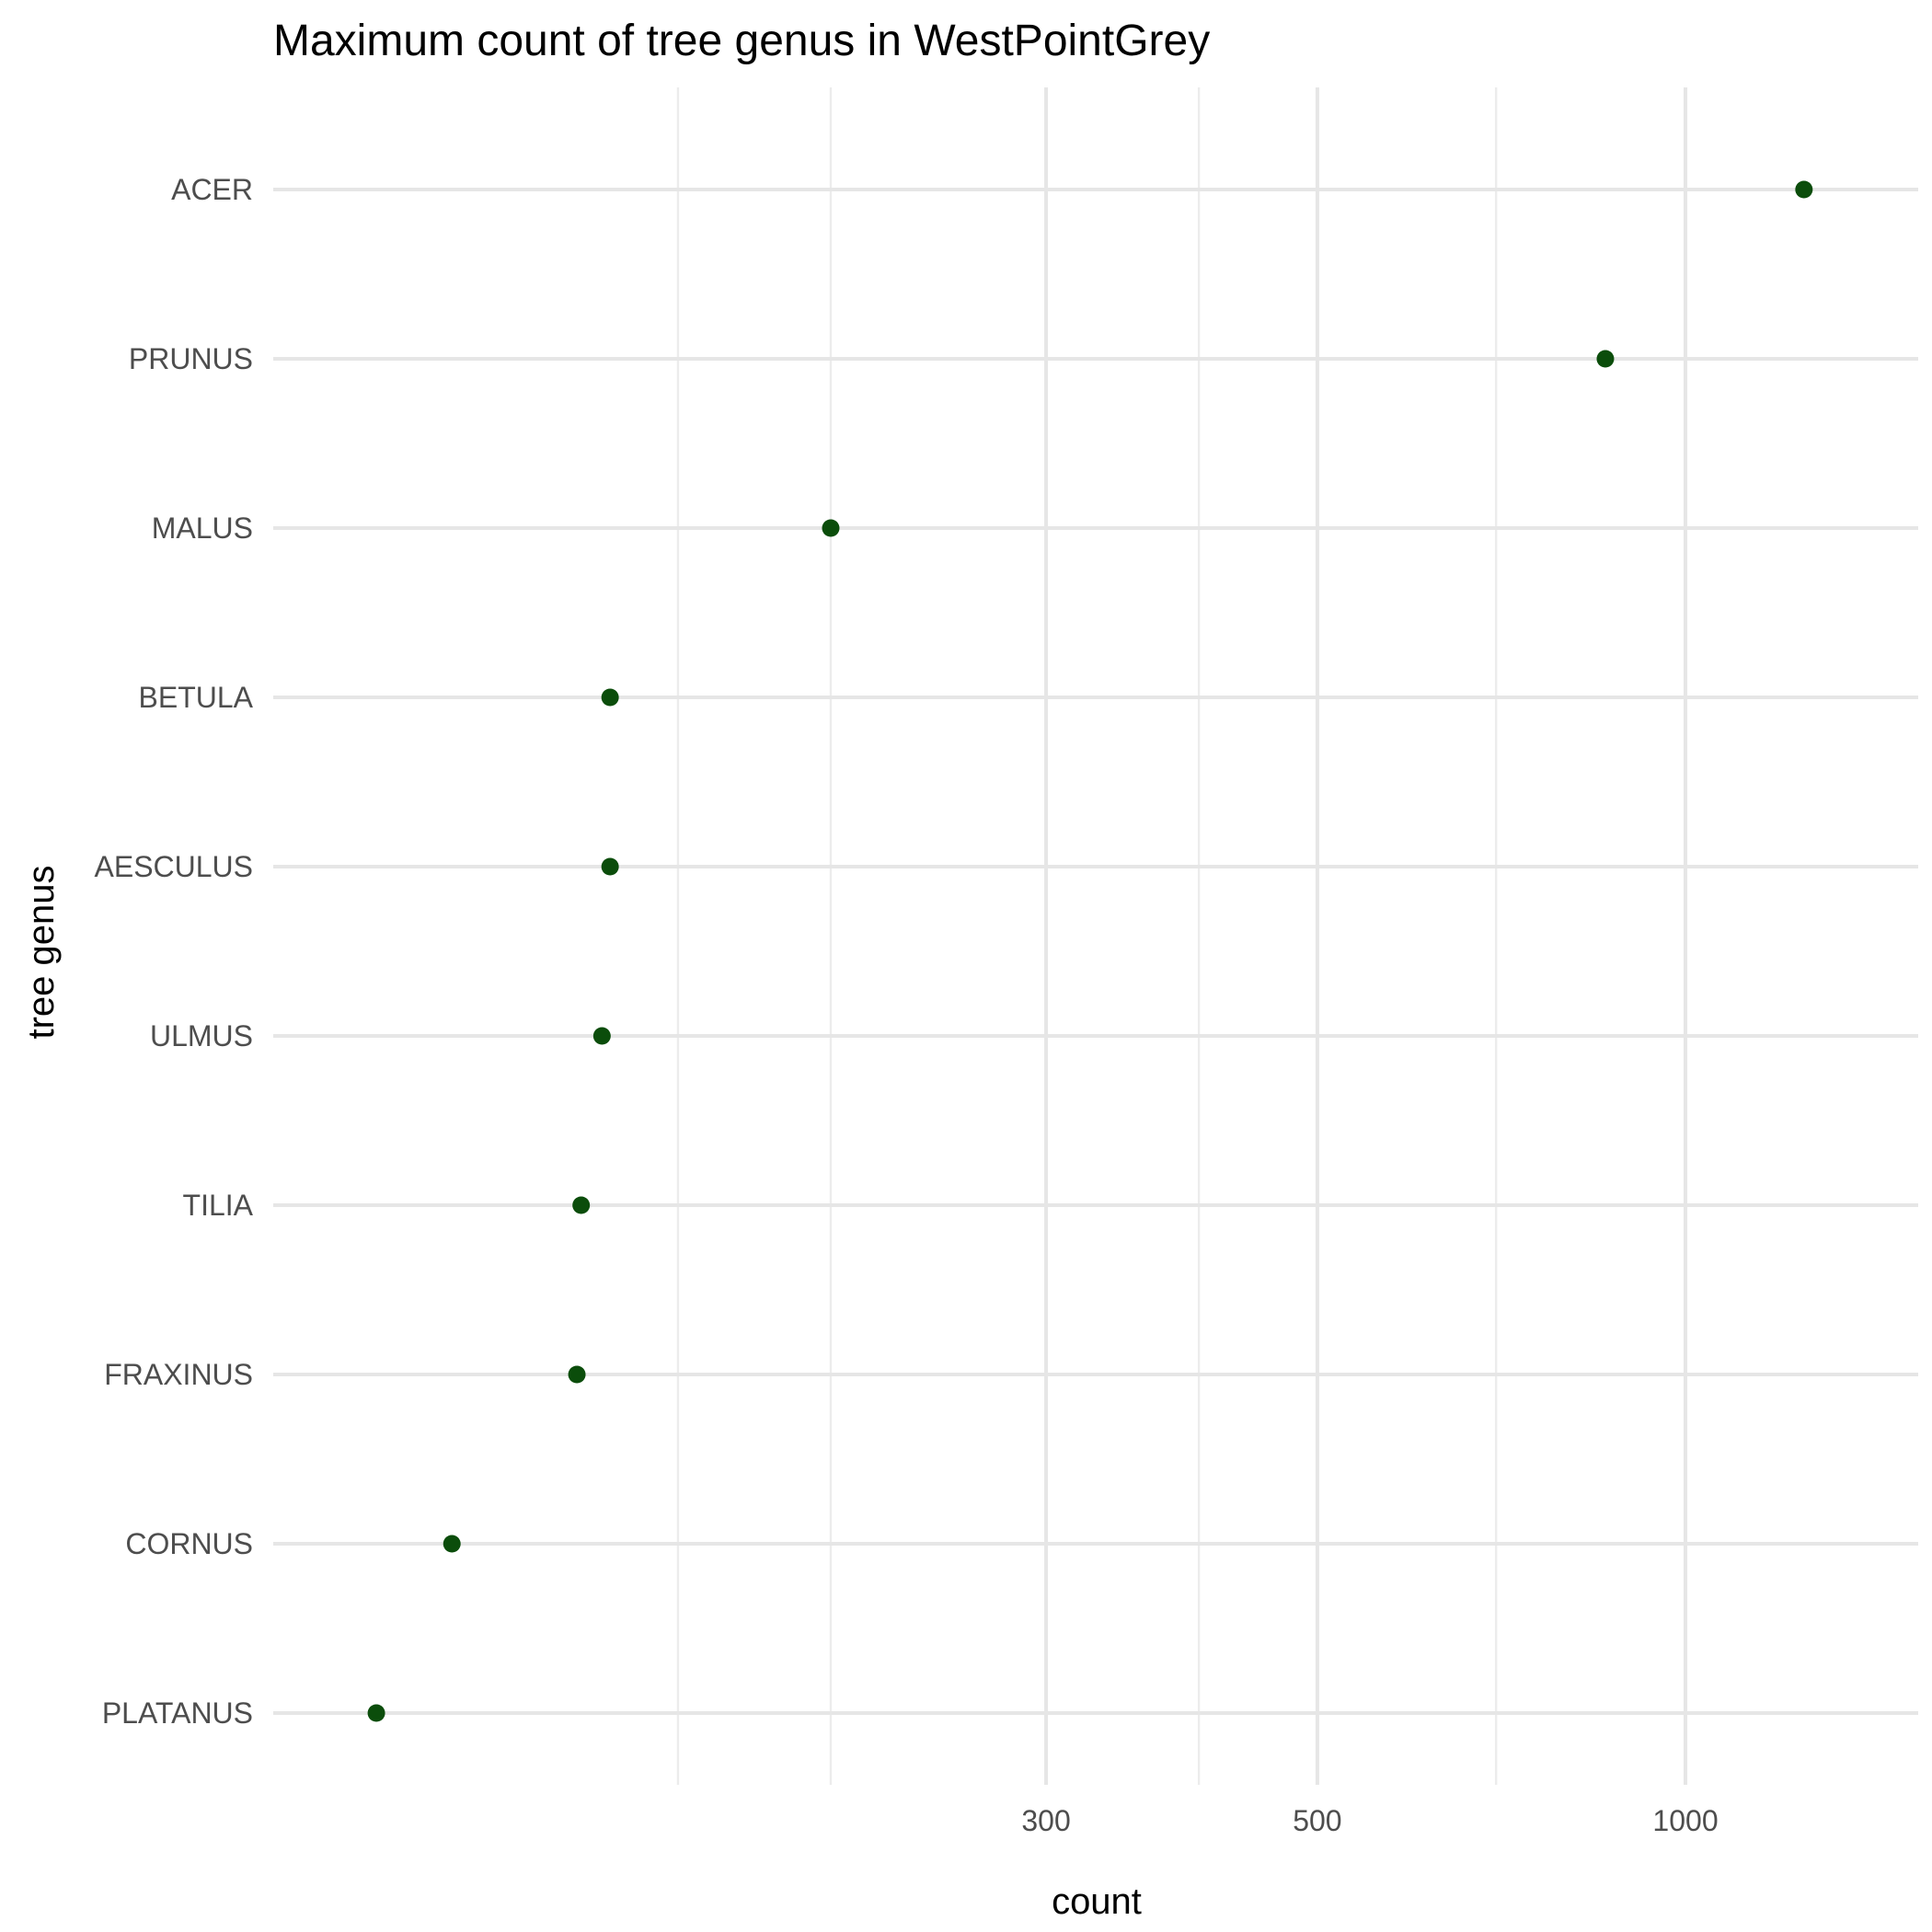 This screenshot has width=1932, height=1932. I want to click on y-tick-label: ULMUS, so click(201, 1035).